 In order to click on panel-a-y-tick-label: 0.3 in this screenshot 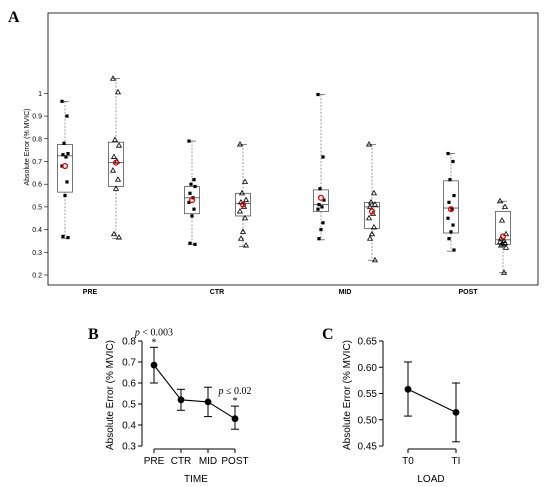, I will do `click(37, 253)`.